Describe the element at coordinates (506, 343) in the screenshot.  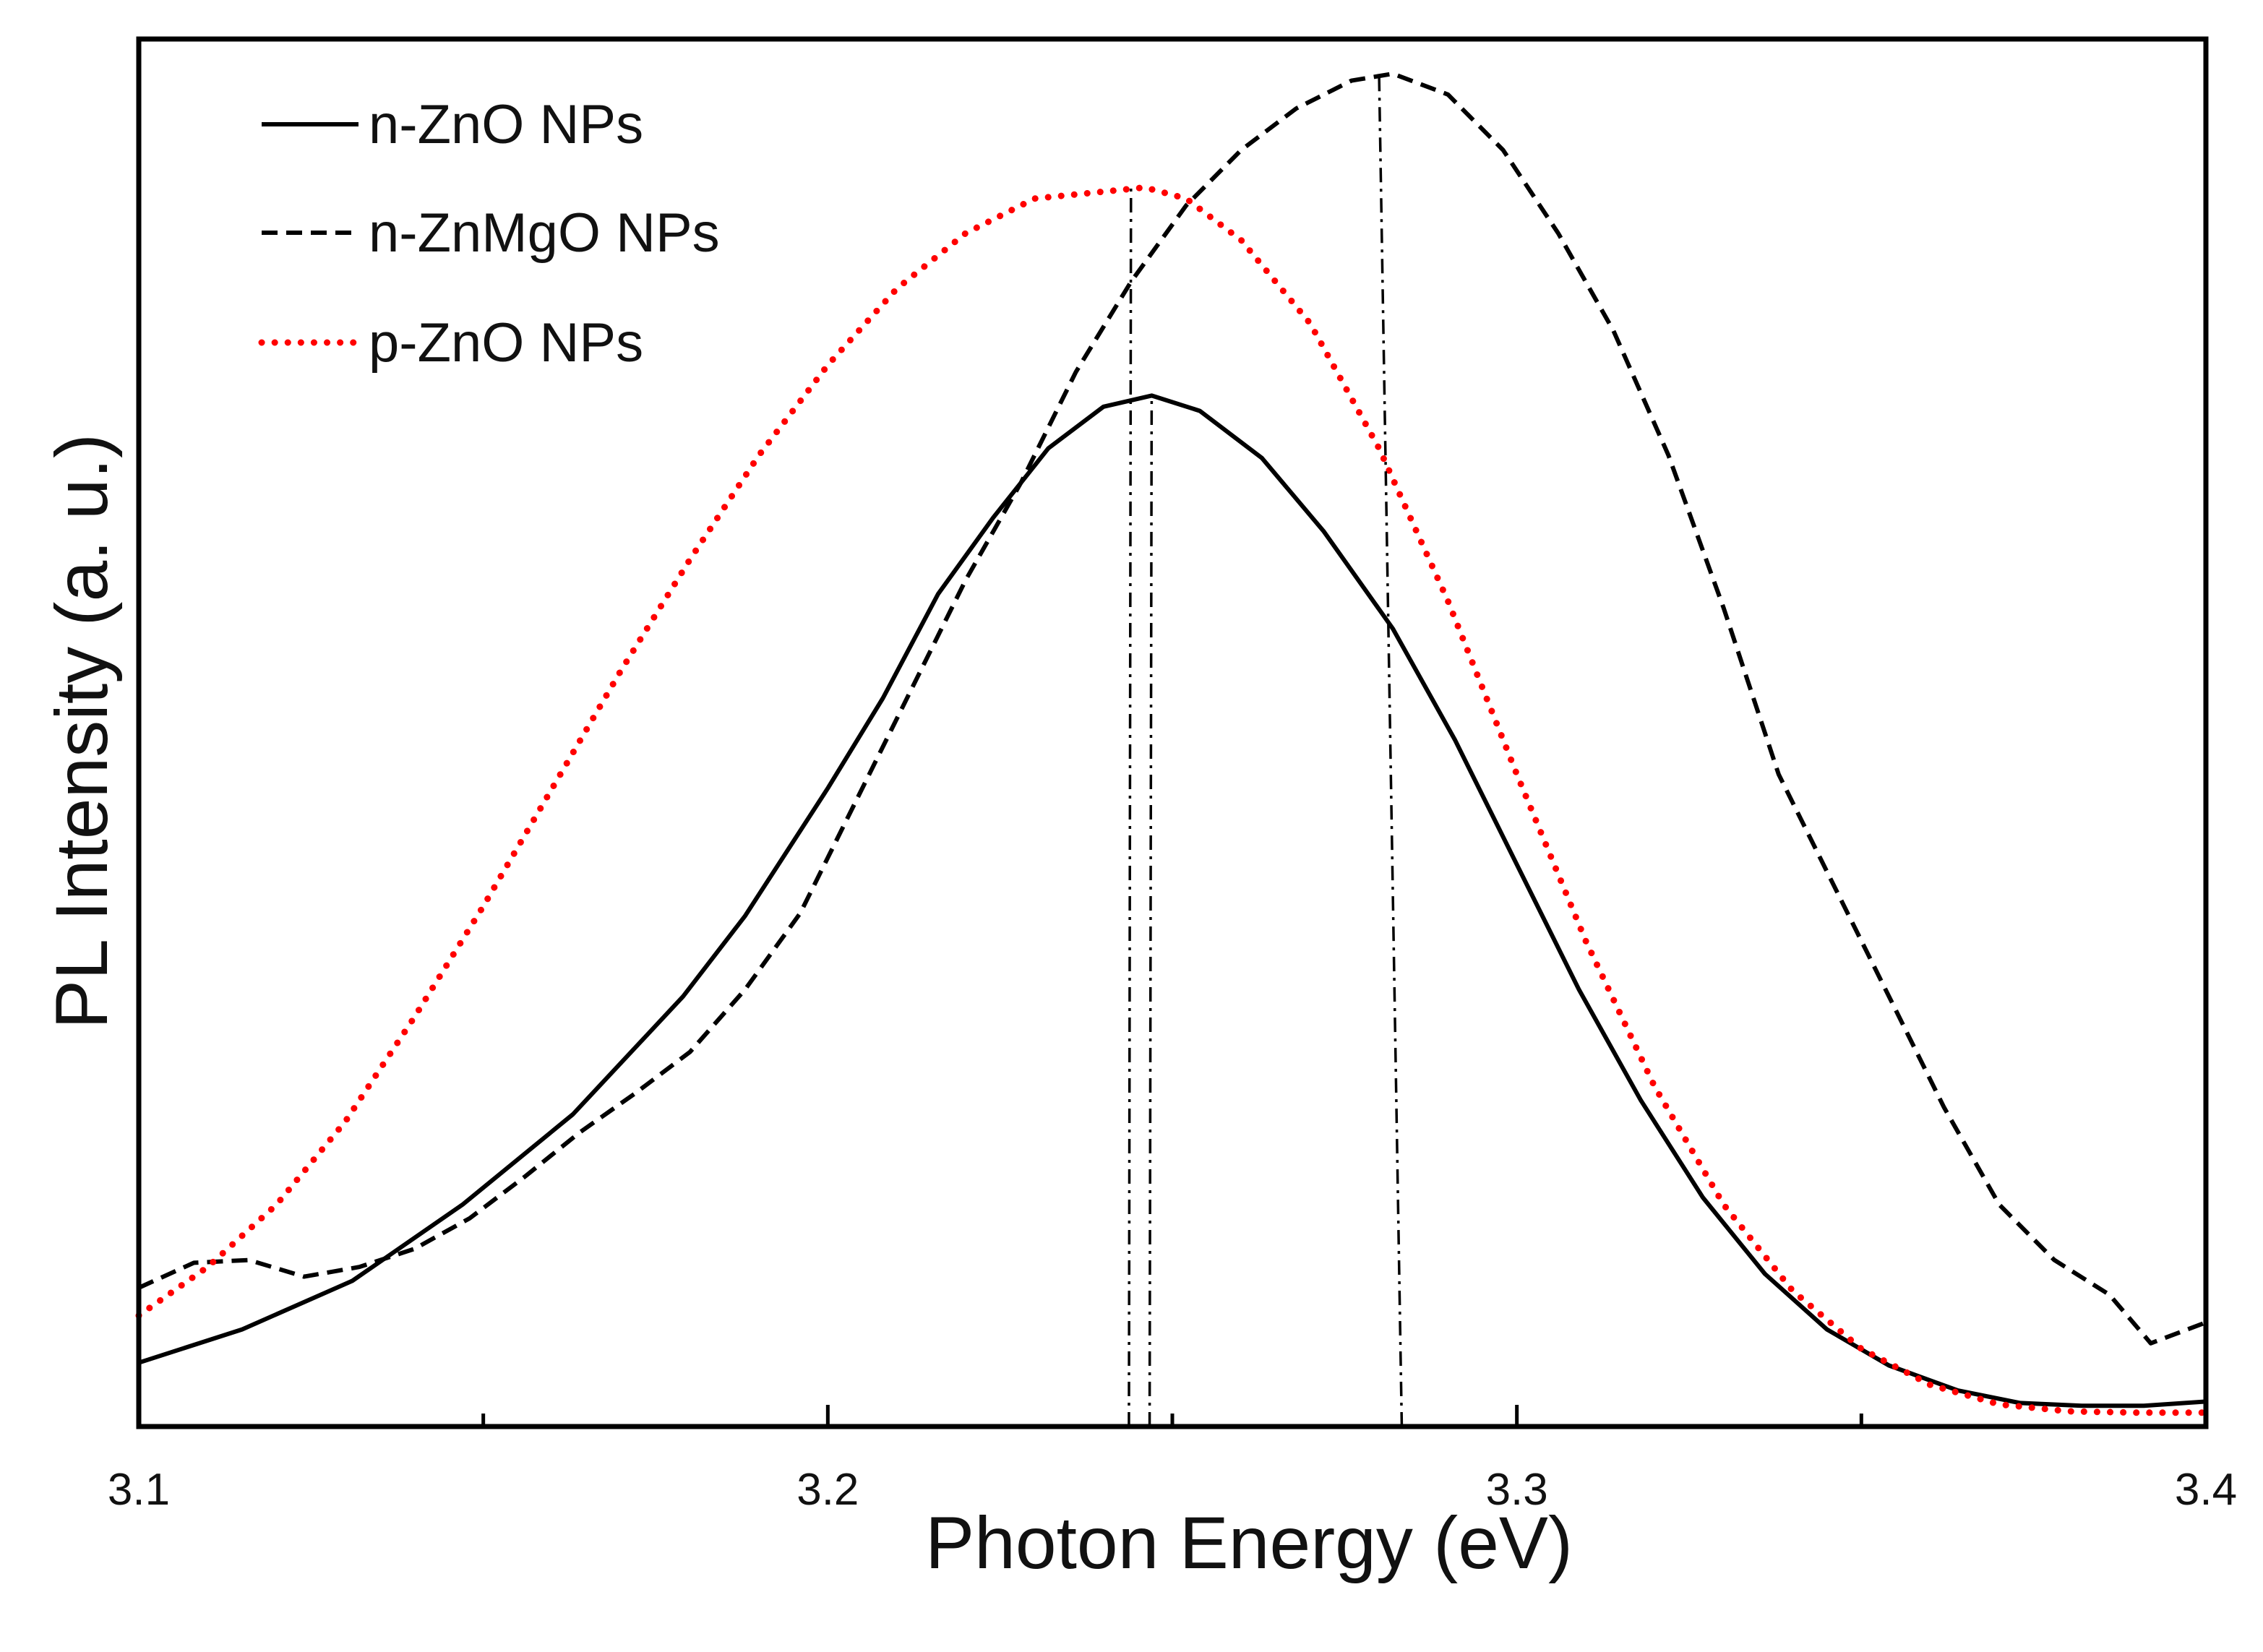
I see `legend-label-p-zno-nps: p-ZnO NPs` at that location.